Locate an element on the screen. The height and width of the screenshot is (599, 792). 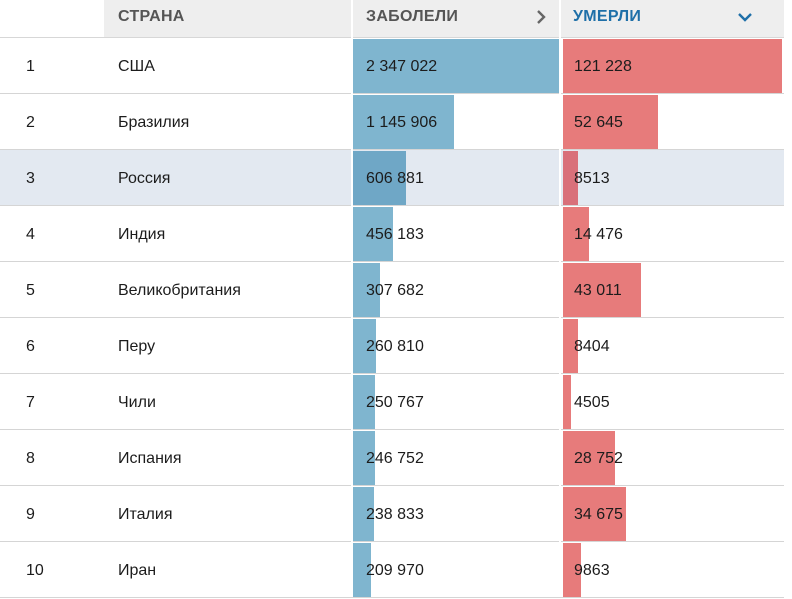
header-cases-label: ЗАБОЛЕЛИ is located at coordinates (412, 16).